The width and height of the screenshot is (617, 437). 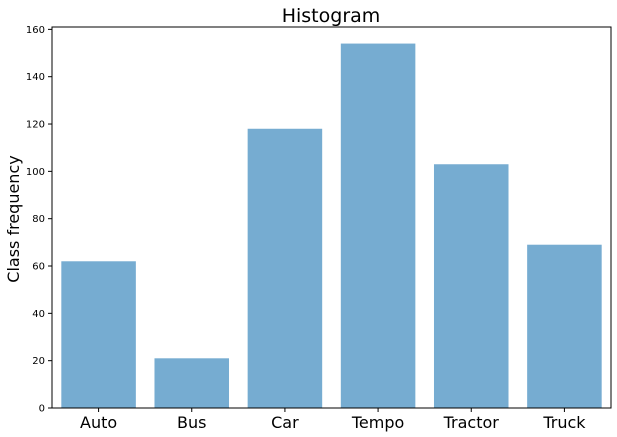 I want to click on y-tick-label: 60, so click(x=38, y=267).